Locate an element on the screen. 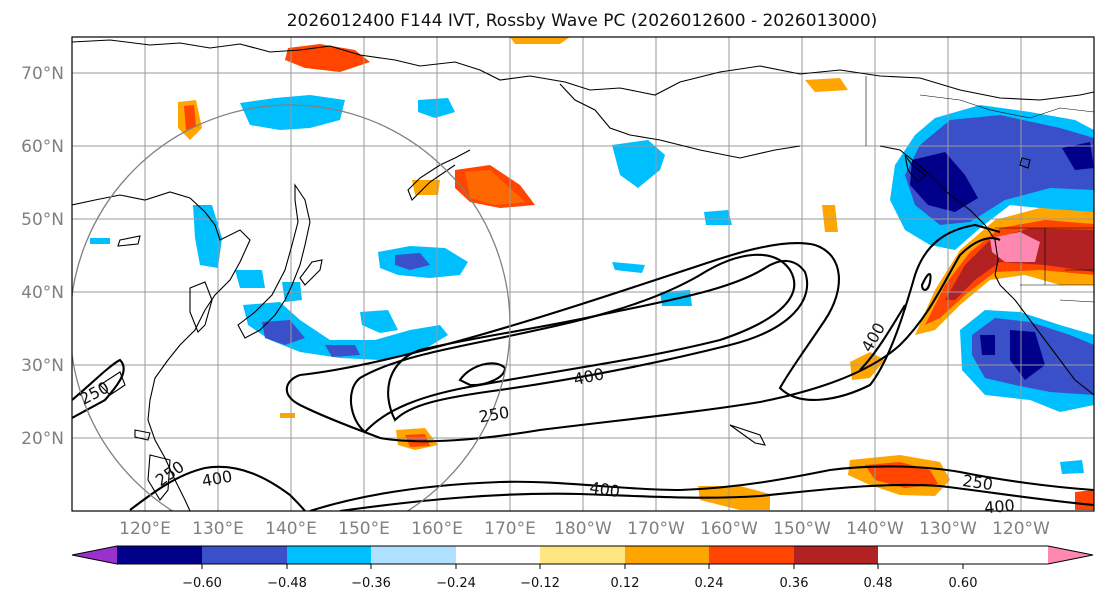 This screenshot has height=604, width=1105. colorbar-tick-label: −0.48 is located at coordinates (287, 583).